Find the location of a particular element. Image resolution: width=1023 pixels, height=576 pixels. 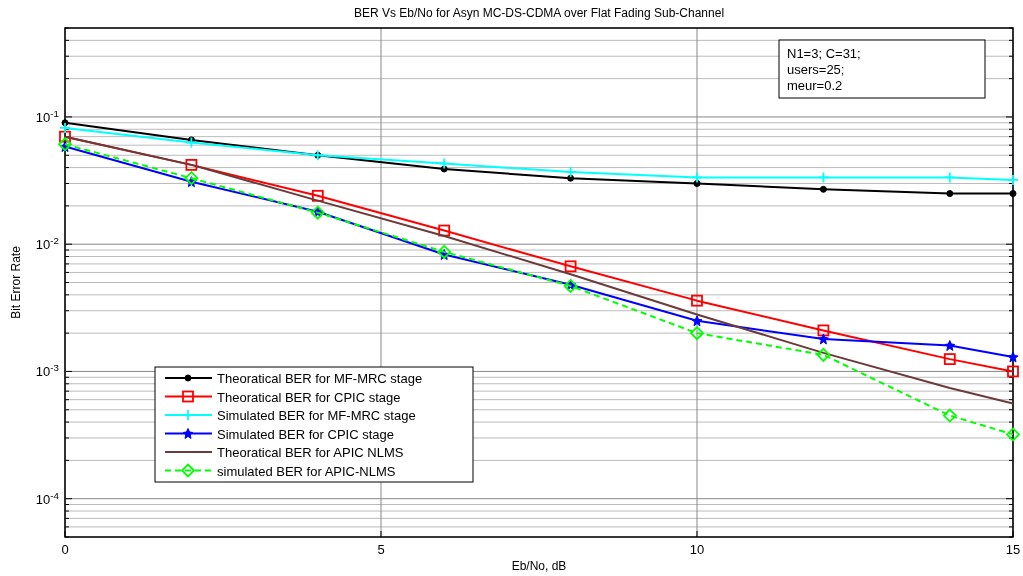

annotation: N1=3; C=31; is located at coordinates (824, 53).